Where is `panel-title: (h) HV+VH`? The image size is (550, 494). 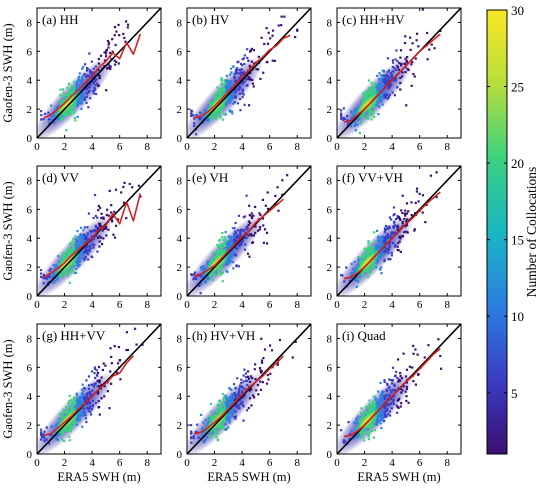 panel-title: (h) HV+VH is located at coordinates (223, 335).